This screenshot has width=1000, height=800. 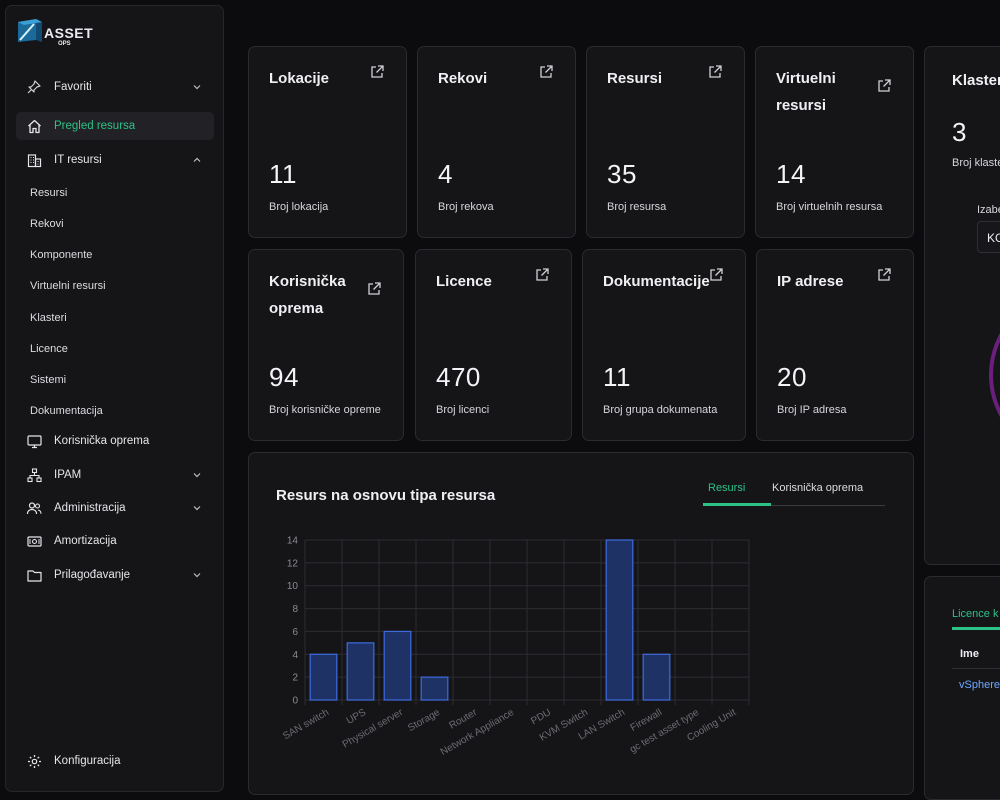 What do you see at coordinates (115, 160) in the screenshot?
I see `nav-it-resources: IT resursi` at bounding box center [115, 160].